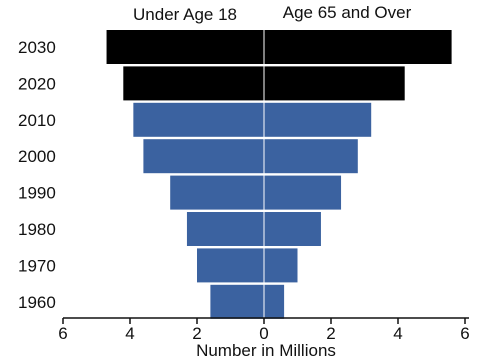 The width and height of the screenshot is (488, 362). Describe the element at coordinates (303, 192) in the screenshot. I see `bar-over-65-1990` at that location.